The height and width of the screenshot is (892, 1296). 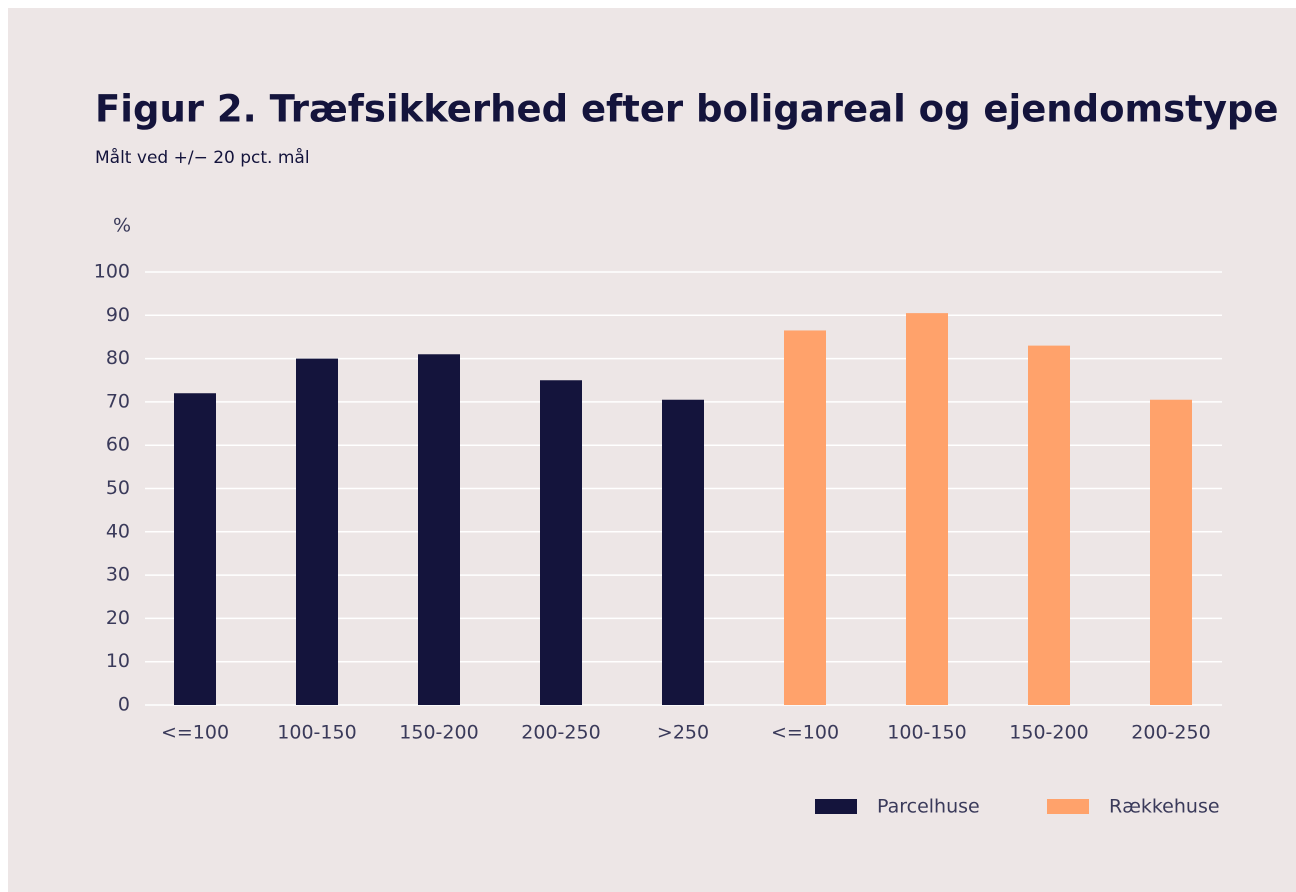 I want to click on legend-label: Rækkehuse, so click(x=1164, y=807).